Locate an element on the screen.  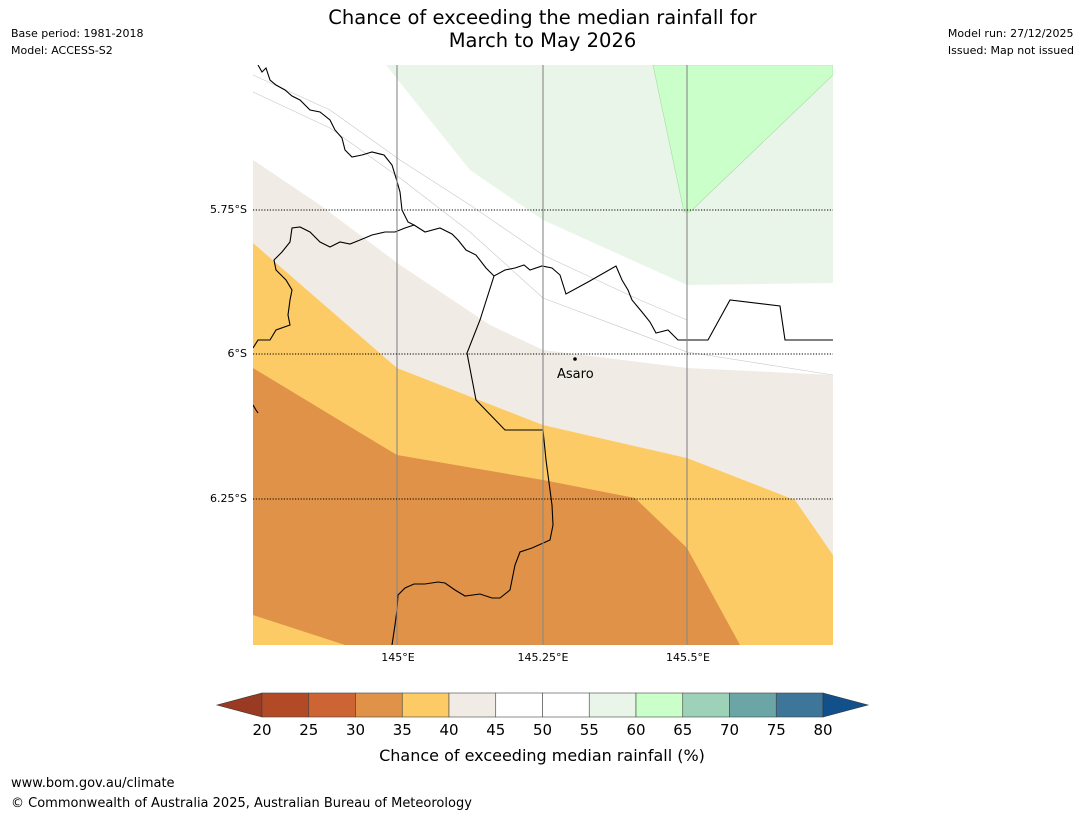
lon-label-145-25: 145.25°E is located at coordinates (543, 657).